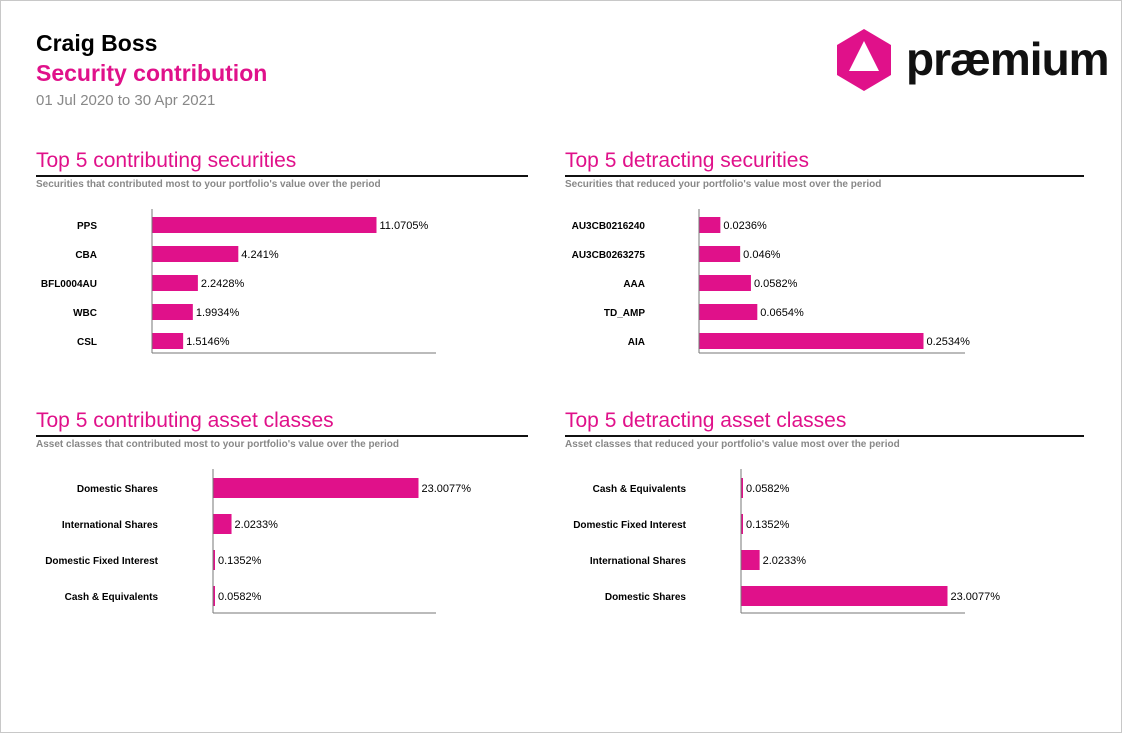 The height and width of the screenshot is (733, 1122). I want to click on client-name: Craig Boss, so click(97, 43).